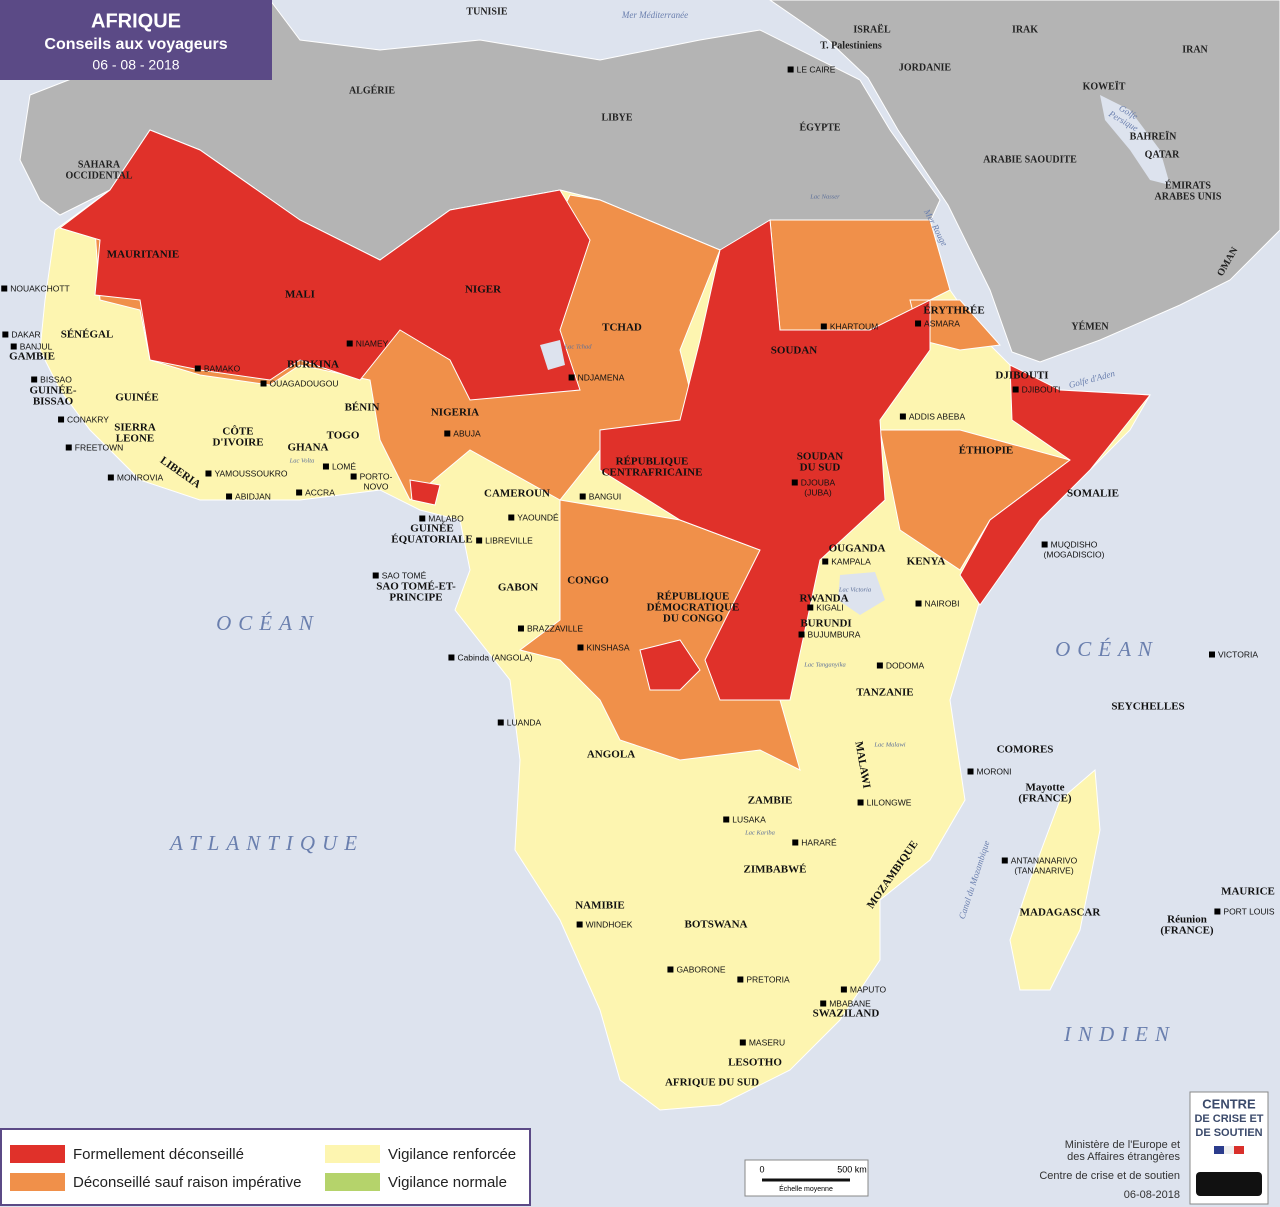 This screenshot has height=1207, width=1280. Describe the element at coordinates (1044, 870) in the screenshot. I see `city-label: (TANANARIVE)` at that location.